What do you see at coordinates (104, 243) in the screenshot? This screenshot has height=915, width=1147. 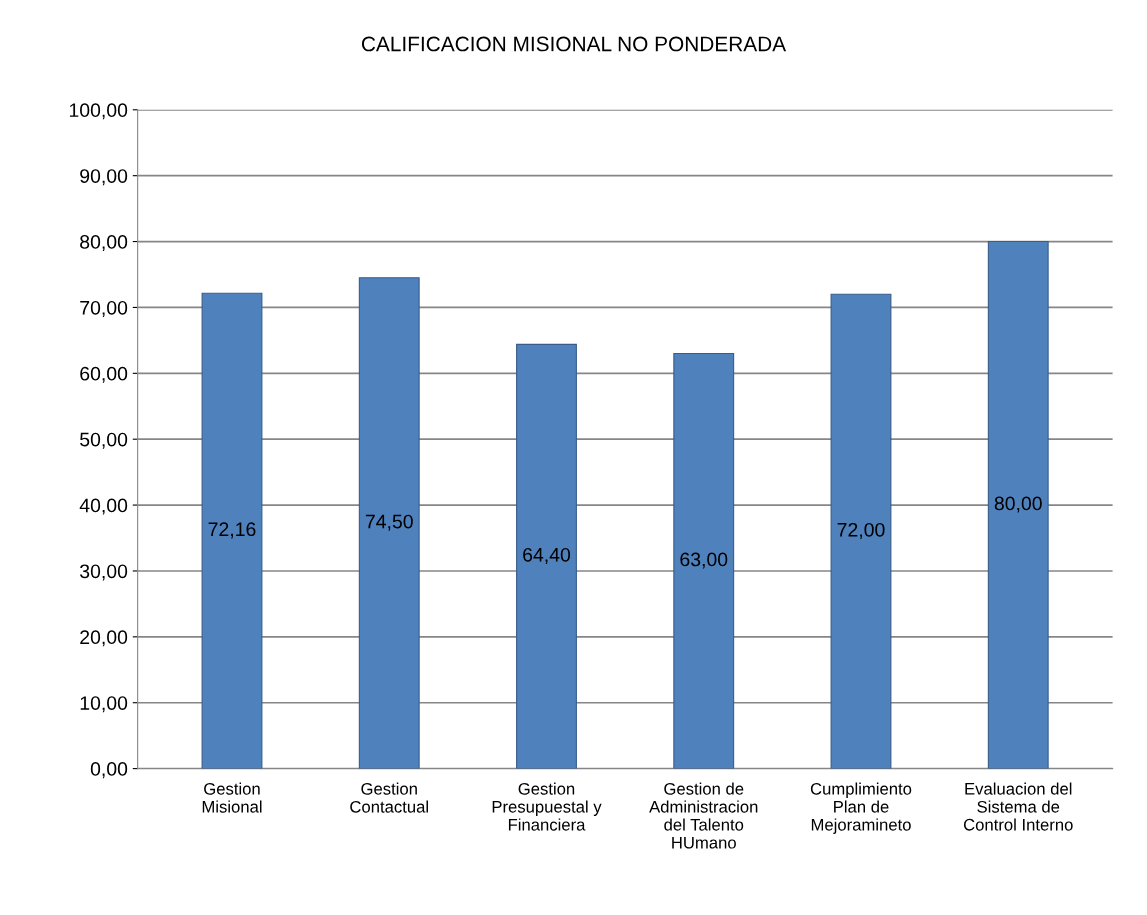 I see `y-tick-label: 80,00` at bounding box center [104, 243].